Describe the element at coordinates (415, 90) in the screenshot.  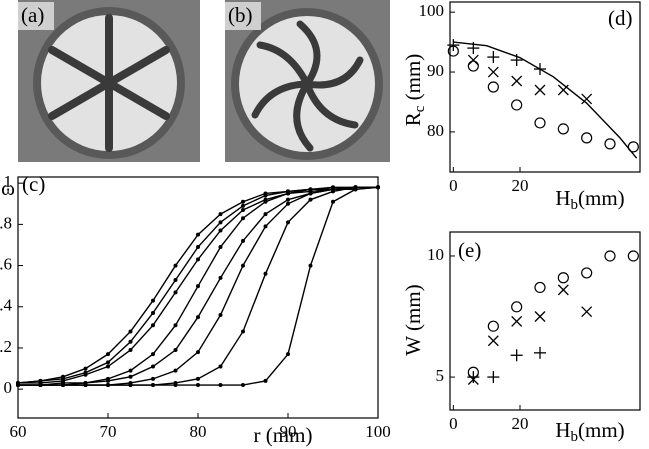
I see `ylabel: Rc (mm)` at that location.